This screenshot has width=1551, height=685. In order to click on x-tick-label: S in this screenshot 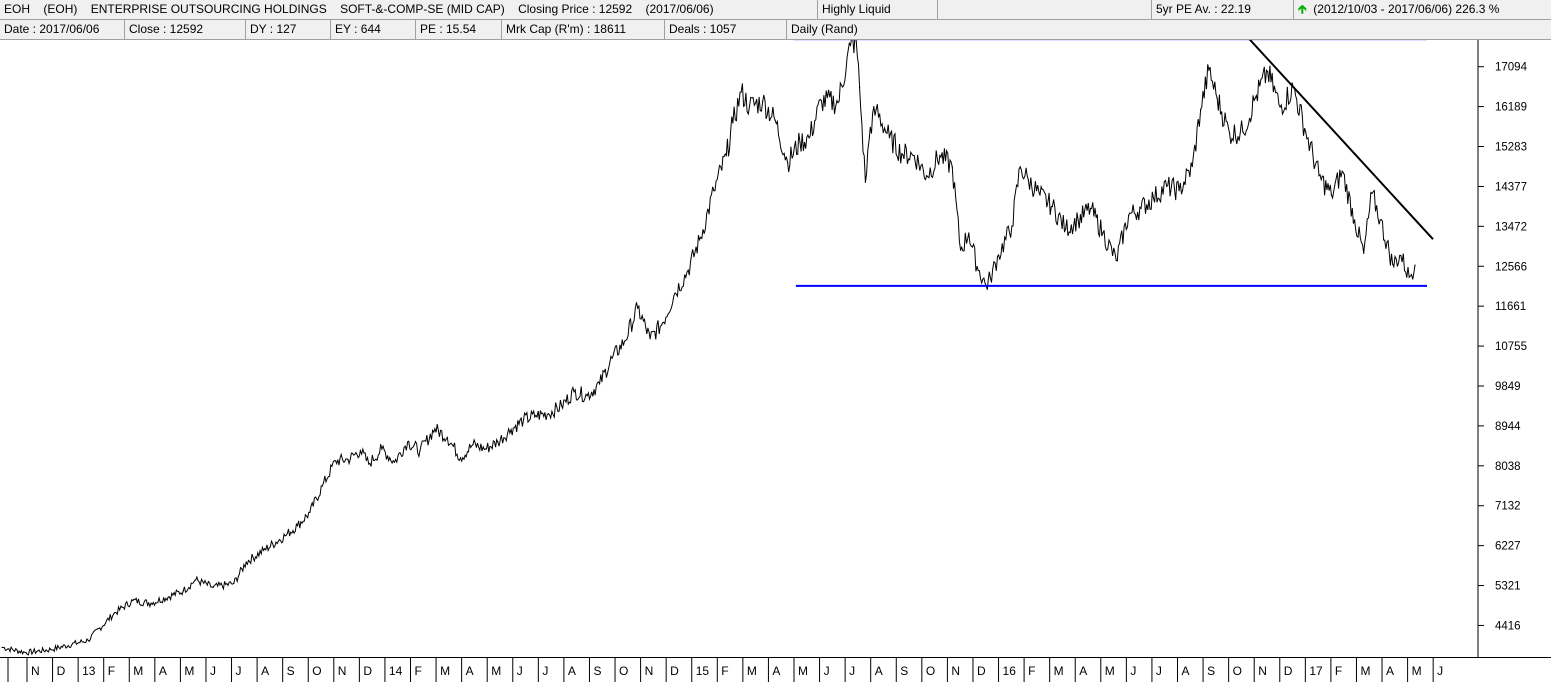, I will do `click(1211, 671)`.